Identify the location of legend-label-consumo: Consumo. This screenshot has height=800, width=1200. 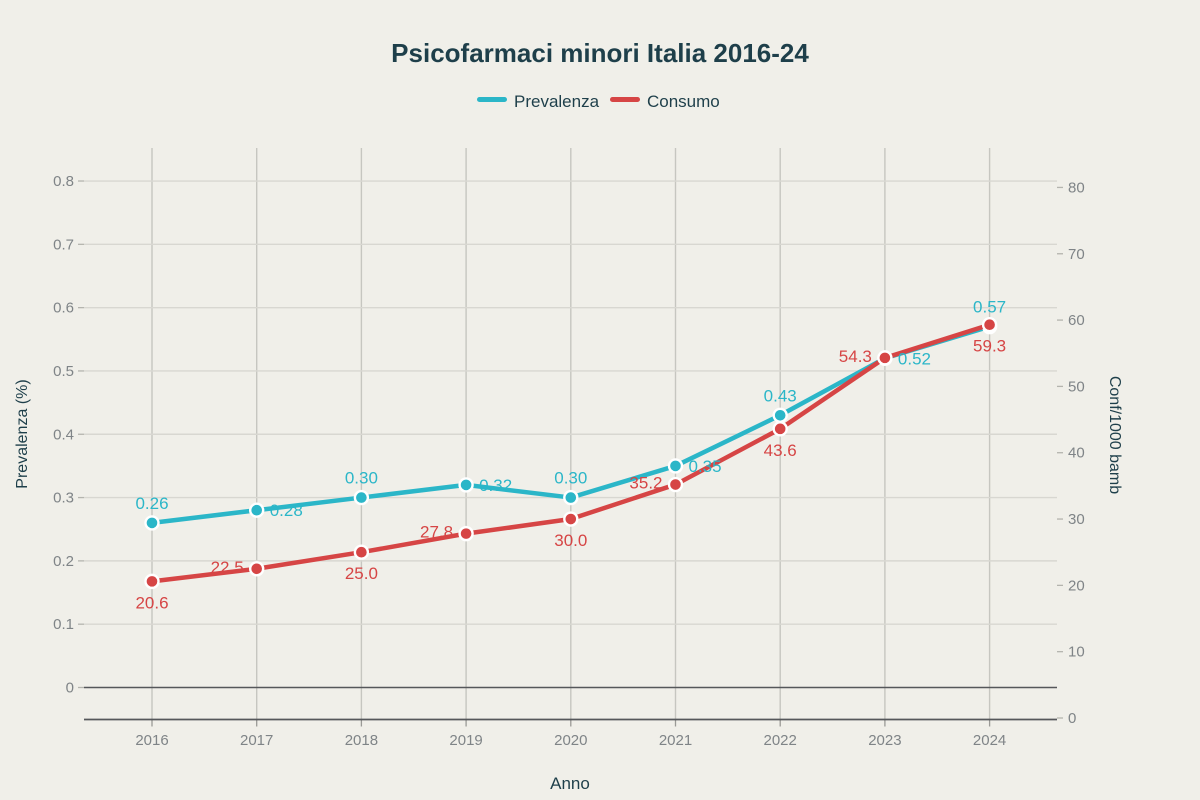
(683, 101).